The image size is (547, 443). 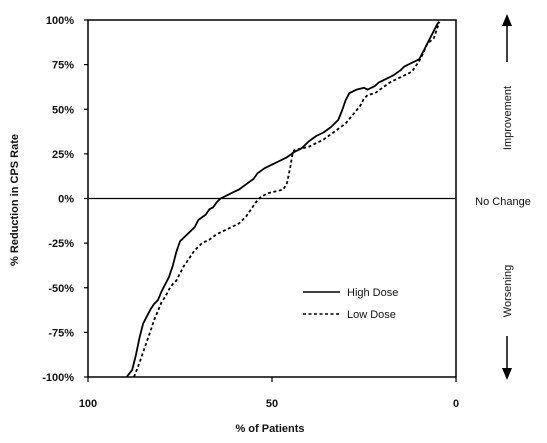 What do you see at coordinates (371, 315) in the screenshot?
I see `legend-label-low-dose: Low Dose` at bounding box center [371, 315].